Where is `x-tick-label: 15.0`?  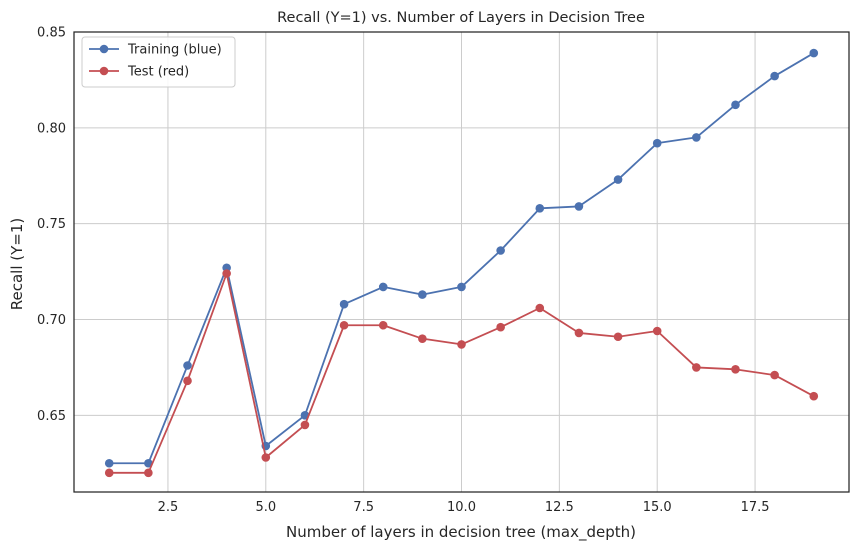
x-tick-label: 15.0 is located at coordinates (657, 507).